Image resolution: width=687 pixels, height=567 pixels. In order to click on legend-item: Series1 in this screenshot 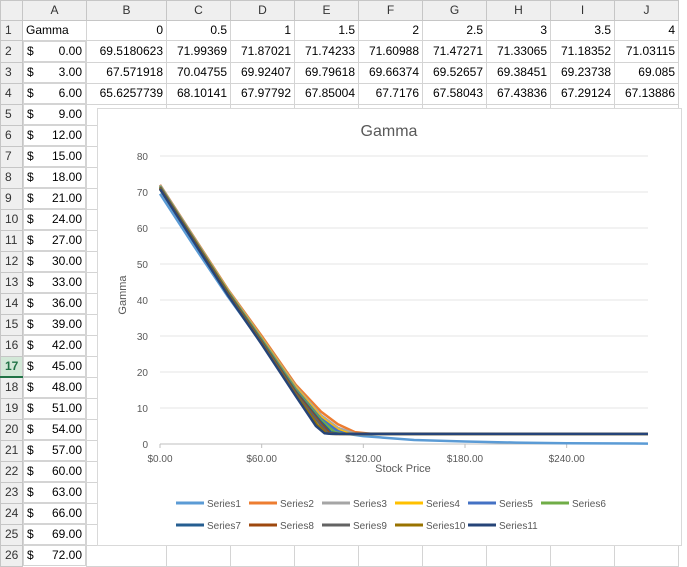, I will do `click(208, 504)`.